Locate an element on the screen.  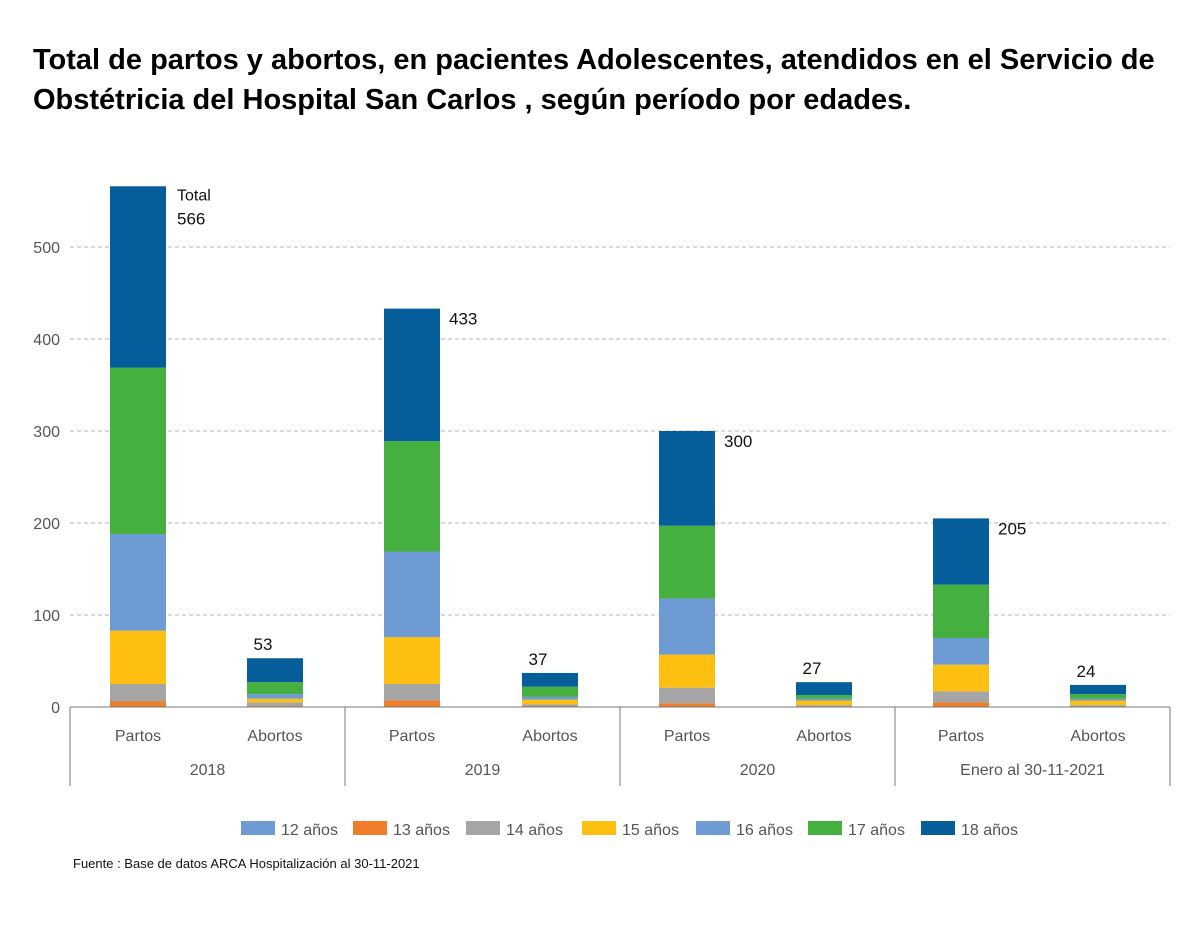
total-label: 205 is located at coordinates (1012, 528).